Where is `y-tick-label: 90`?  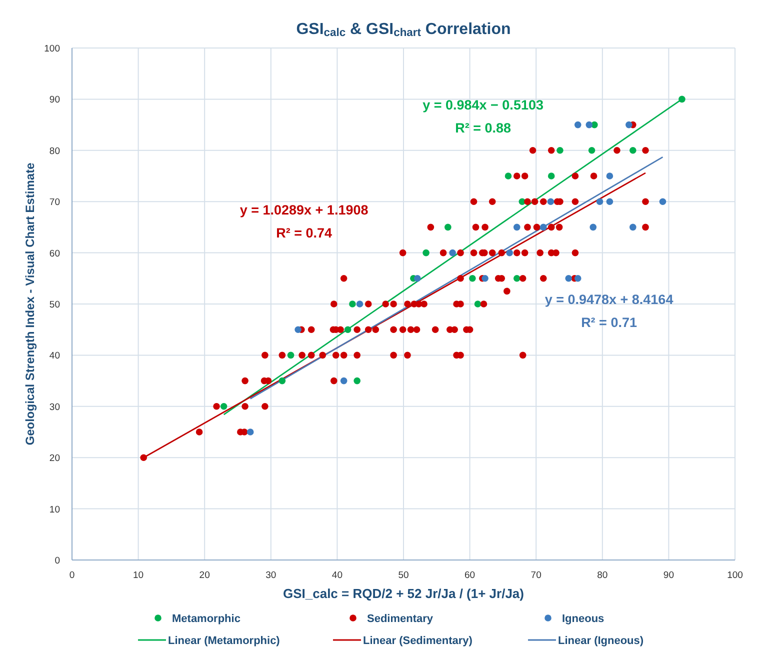 y-tick-label: 90 is located at coordinates (54, 100).